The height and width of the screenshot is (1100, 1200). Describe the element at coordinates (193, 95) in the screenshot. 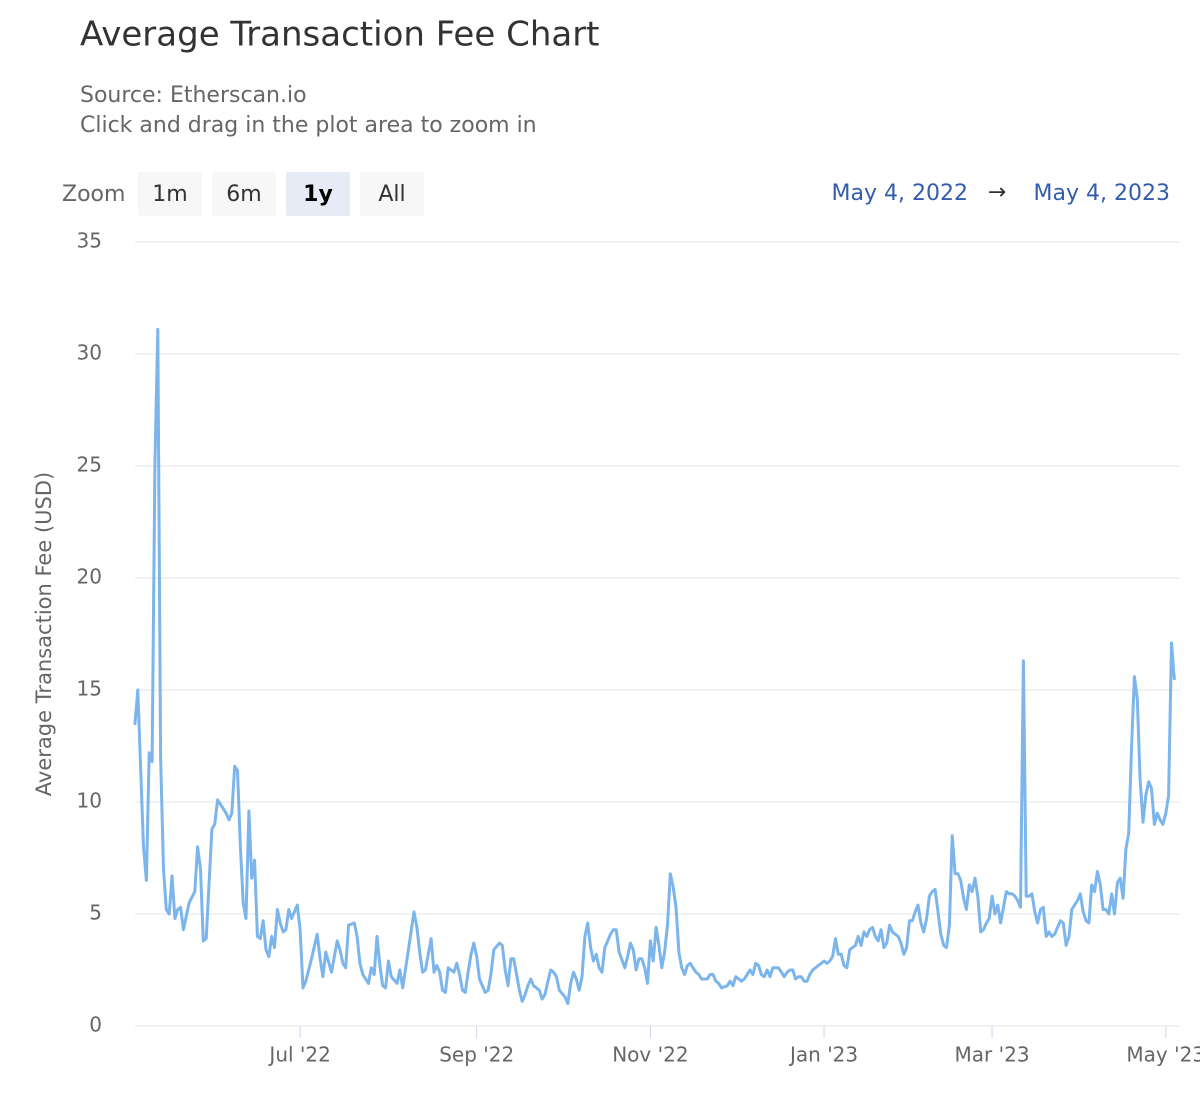

I see `subtitle: Source: Etherscan.io` at that location.